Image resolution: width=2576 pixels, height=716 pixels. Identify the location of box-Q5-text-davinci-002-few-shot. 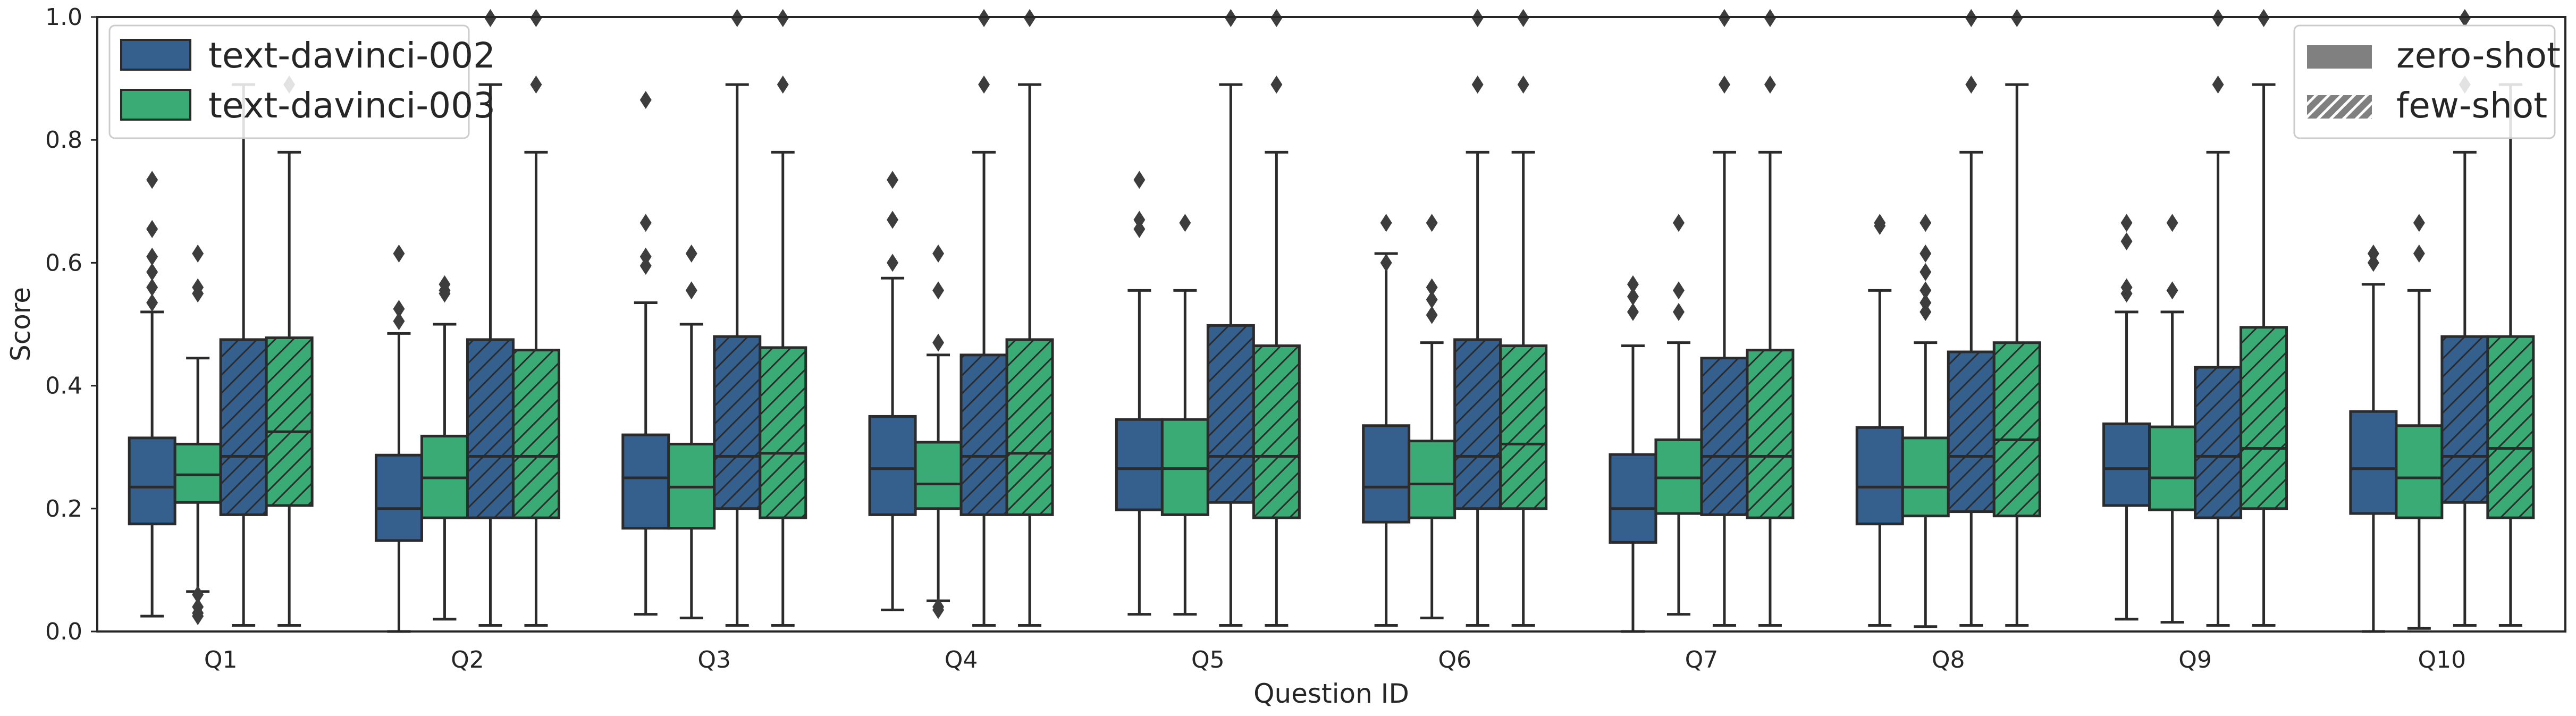
(1230, 318).